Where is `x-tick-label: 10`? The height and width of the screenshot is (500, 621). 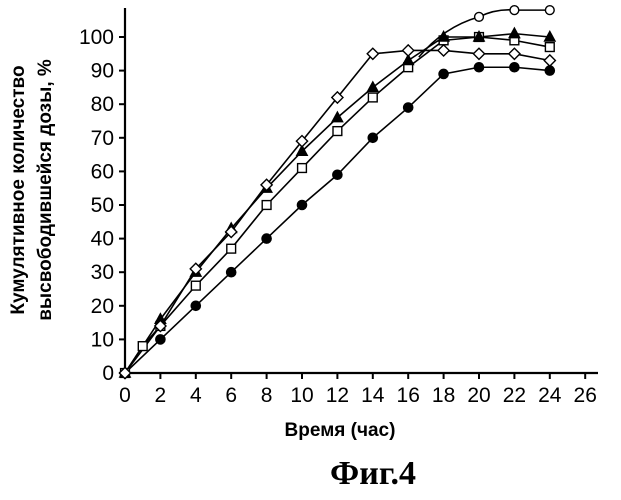
x-tick-label: 10 is located at coordinates (301, 395).